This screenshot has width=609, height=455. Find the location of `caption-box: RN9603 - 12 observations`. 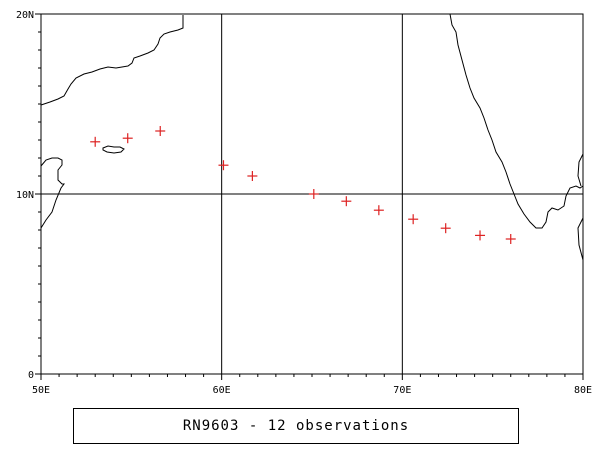

caption-box: RN9603 - 12 observations is located at coordinates (296, 426).